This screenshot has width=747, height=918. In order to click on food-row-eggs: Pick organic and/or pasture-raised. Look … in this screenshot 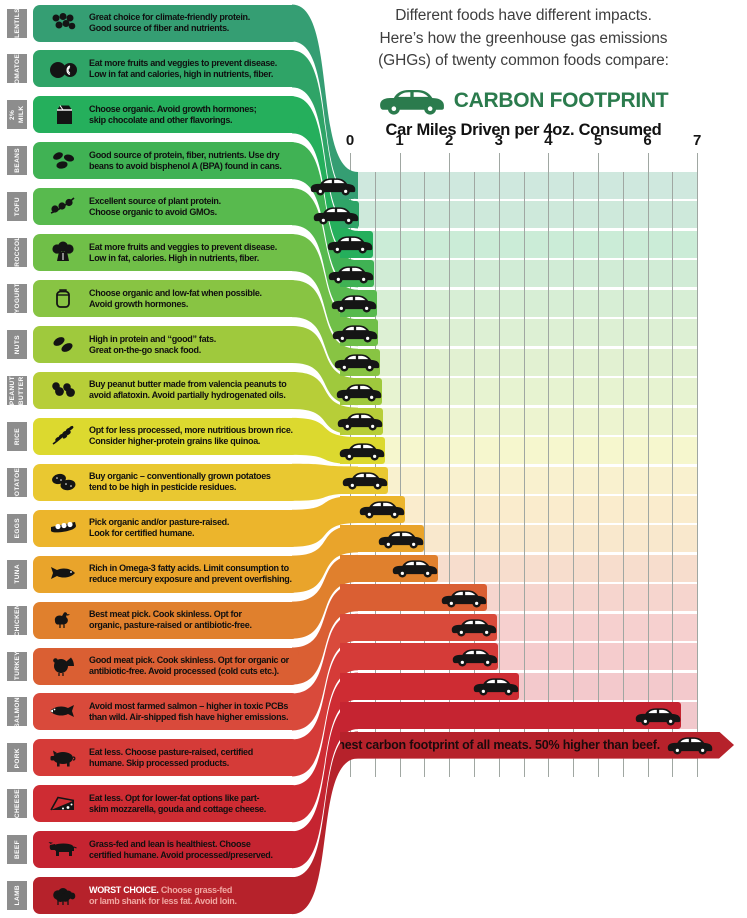, I will do `click(166, 528)`.